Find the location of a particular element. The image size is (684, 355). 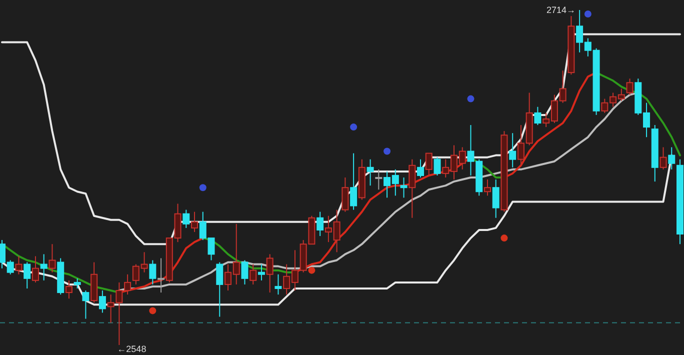

annotation: ←2548 is located at coordinates (131, 349).